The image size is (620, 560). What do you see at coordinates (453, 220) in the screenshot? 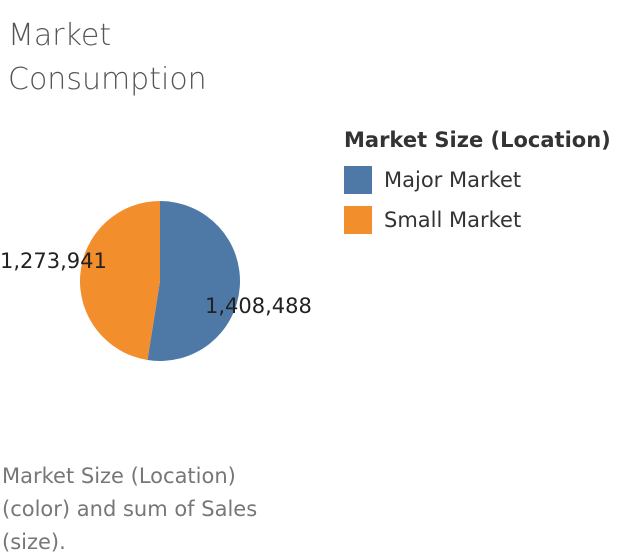
I see `legend-label-small-market: Small Market` at bounding box center [453, 220].